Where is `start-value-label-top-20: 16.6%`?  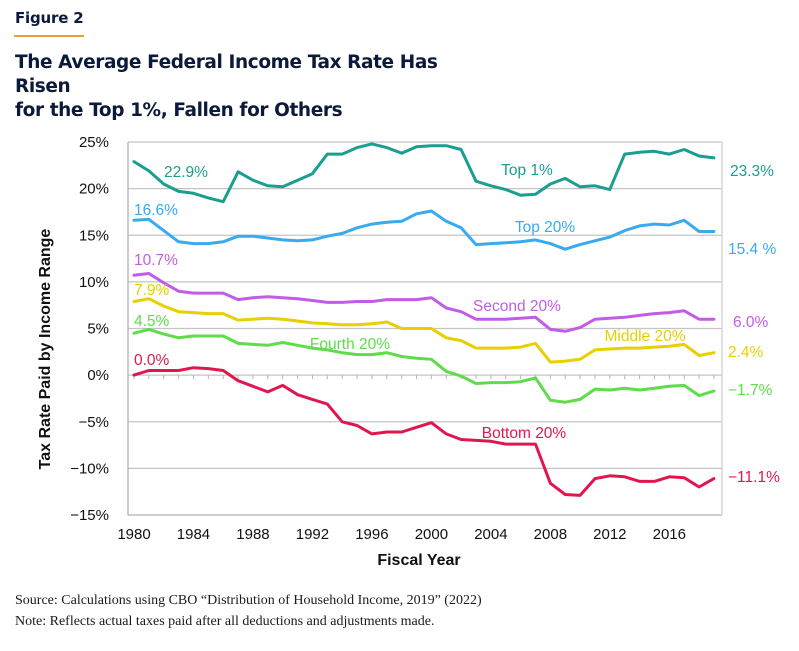 start-value-label-top-20: 16.6% is located at coordinates (156, 210).